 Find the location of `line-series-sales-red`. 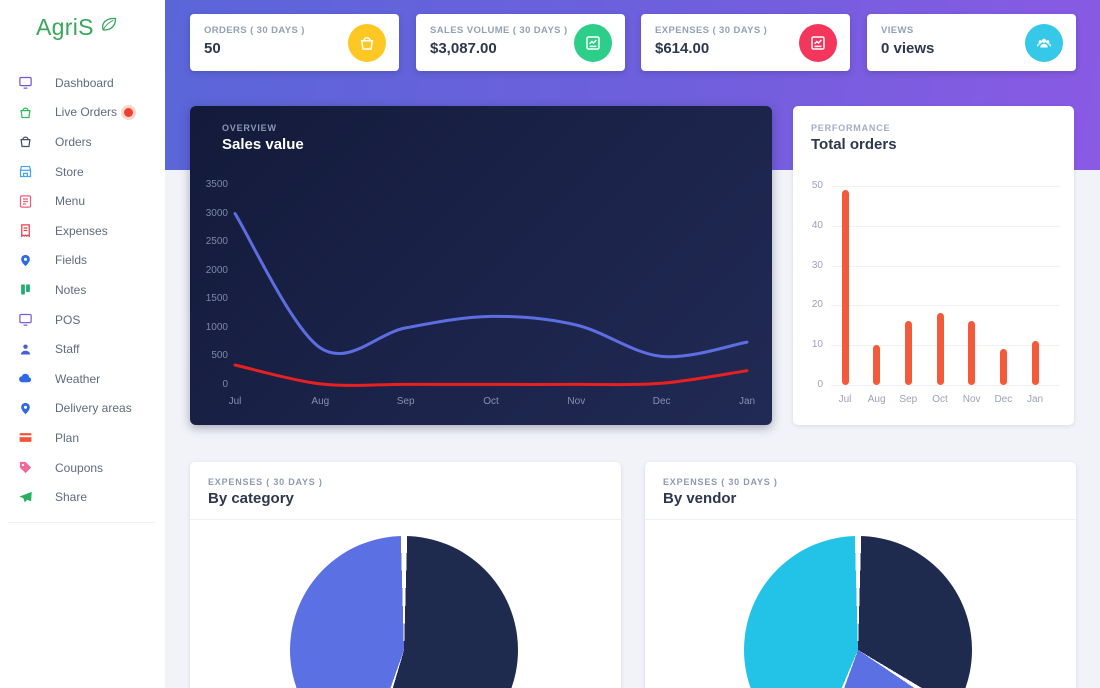

line-series-sales-red is located at coordinates (491, 375).